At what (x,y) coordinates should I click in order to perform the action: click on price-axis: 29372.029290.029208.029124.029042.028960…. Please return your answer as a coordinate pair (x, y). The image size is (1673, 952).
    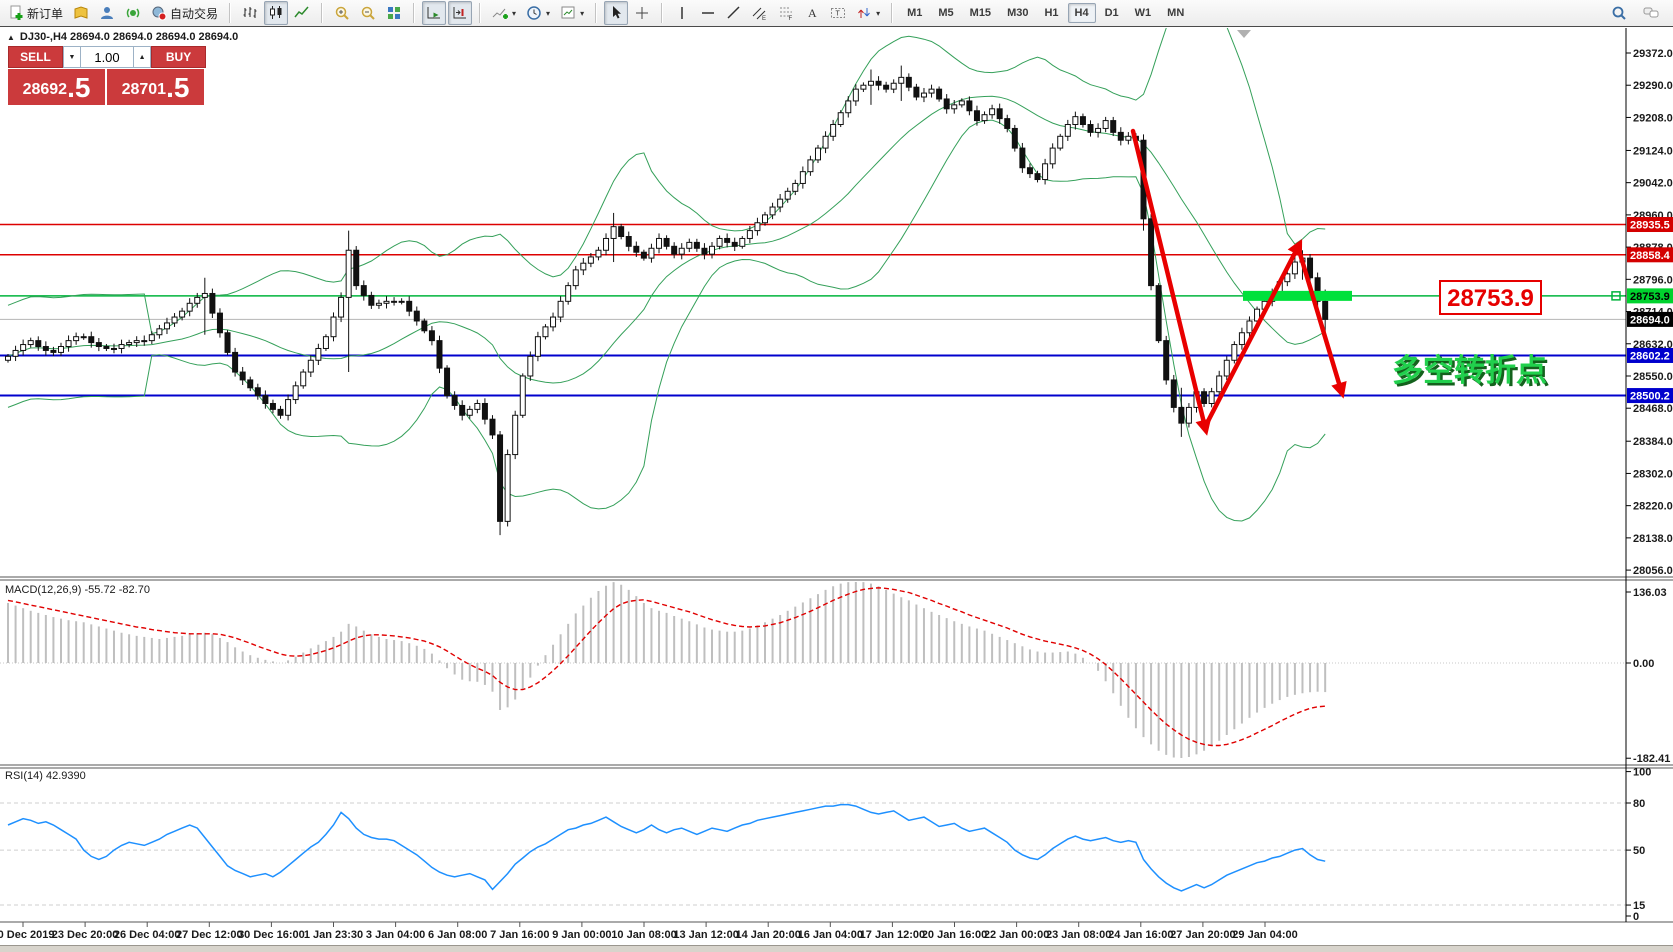
    Looking at the image, I should click on (1649, 312).